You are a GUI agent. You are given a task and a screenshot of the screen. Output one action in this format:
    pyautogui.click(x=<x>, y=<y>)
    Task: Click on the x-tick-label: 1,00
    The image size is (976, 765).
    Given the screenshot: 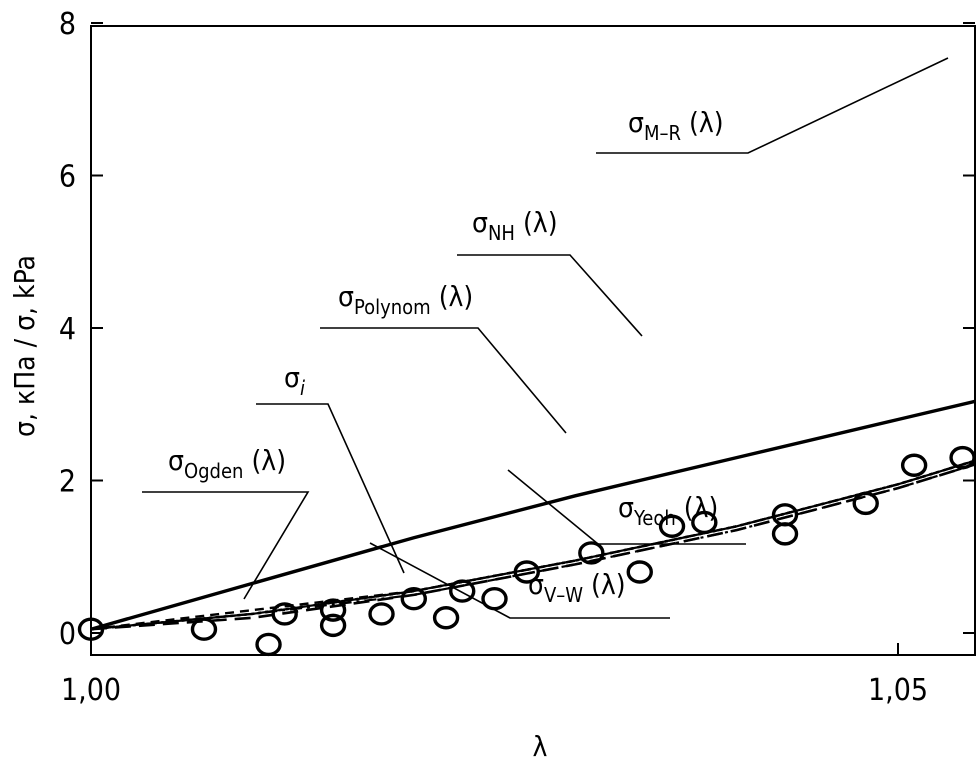 What is the action you would take?
    pyautogui.click(x=91, y=690)
    